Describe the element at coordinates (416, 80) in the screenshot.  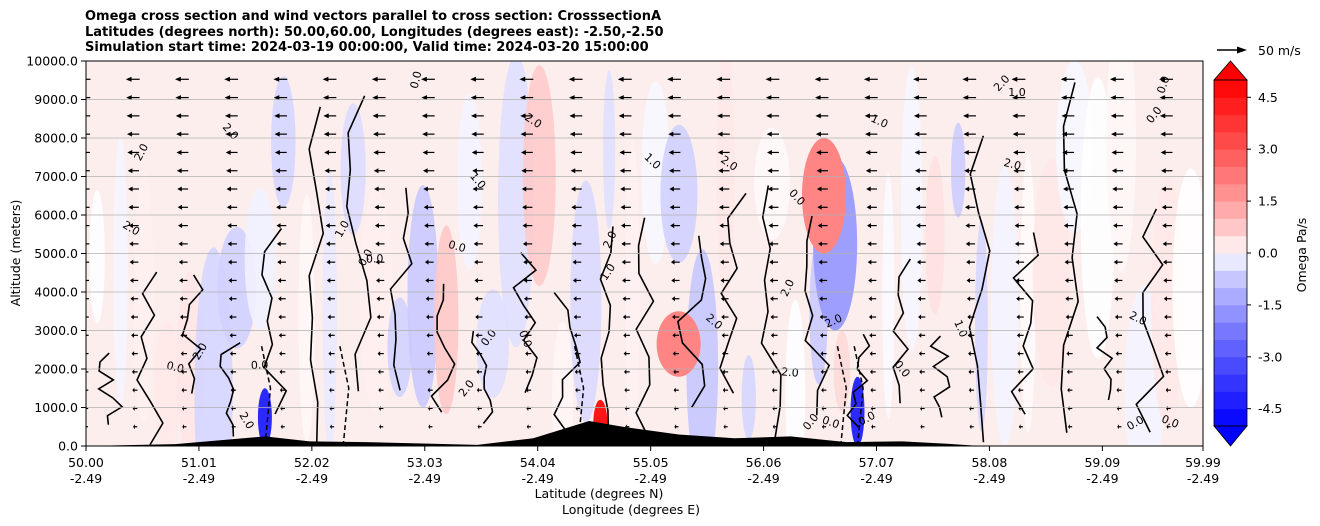
I see `contour-label: 0.0` at that location.